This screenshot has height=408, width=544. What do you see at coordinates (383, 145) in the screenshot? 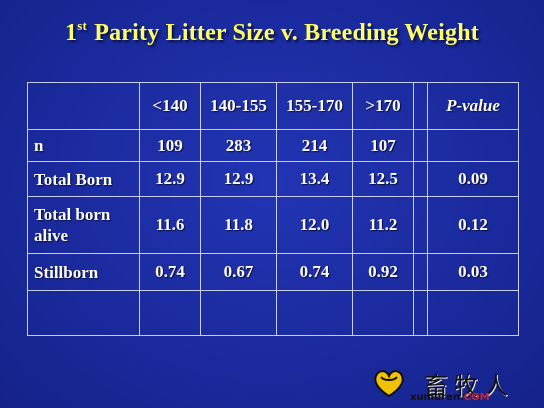
I see `cell-value: 107` at bounding box center [383, 145].